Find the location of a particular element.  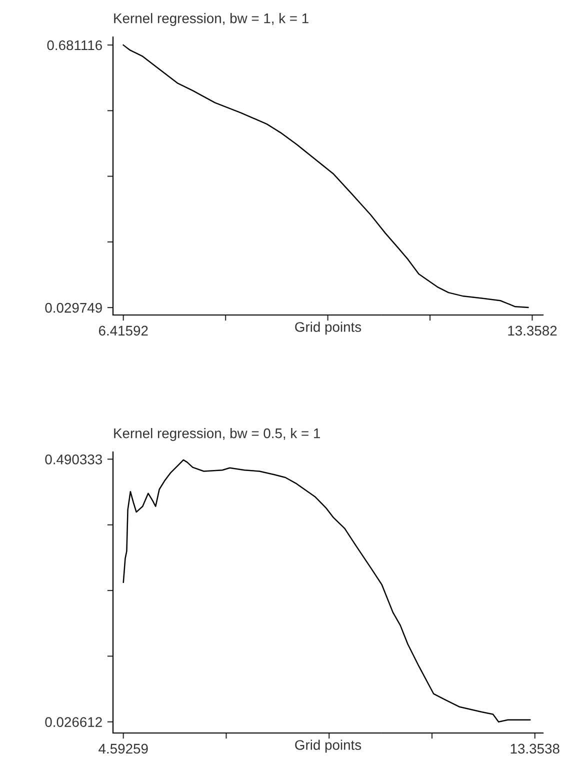

chart-title: Kernel regression, bw = 1, k = 1 is located at coordinates (211, 19).